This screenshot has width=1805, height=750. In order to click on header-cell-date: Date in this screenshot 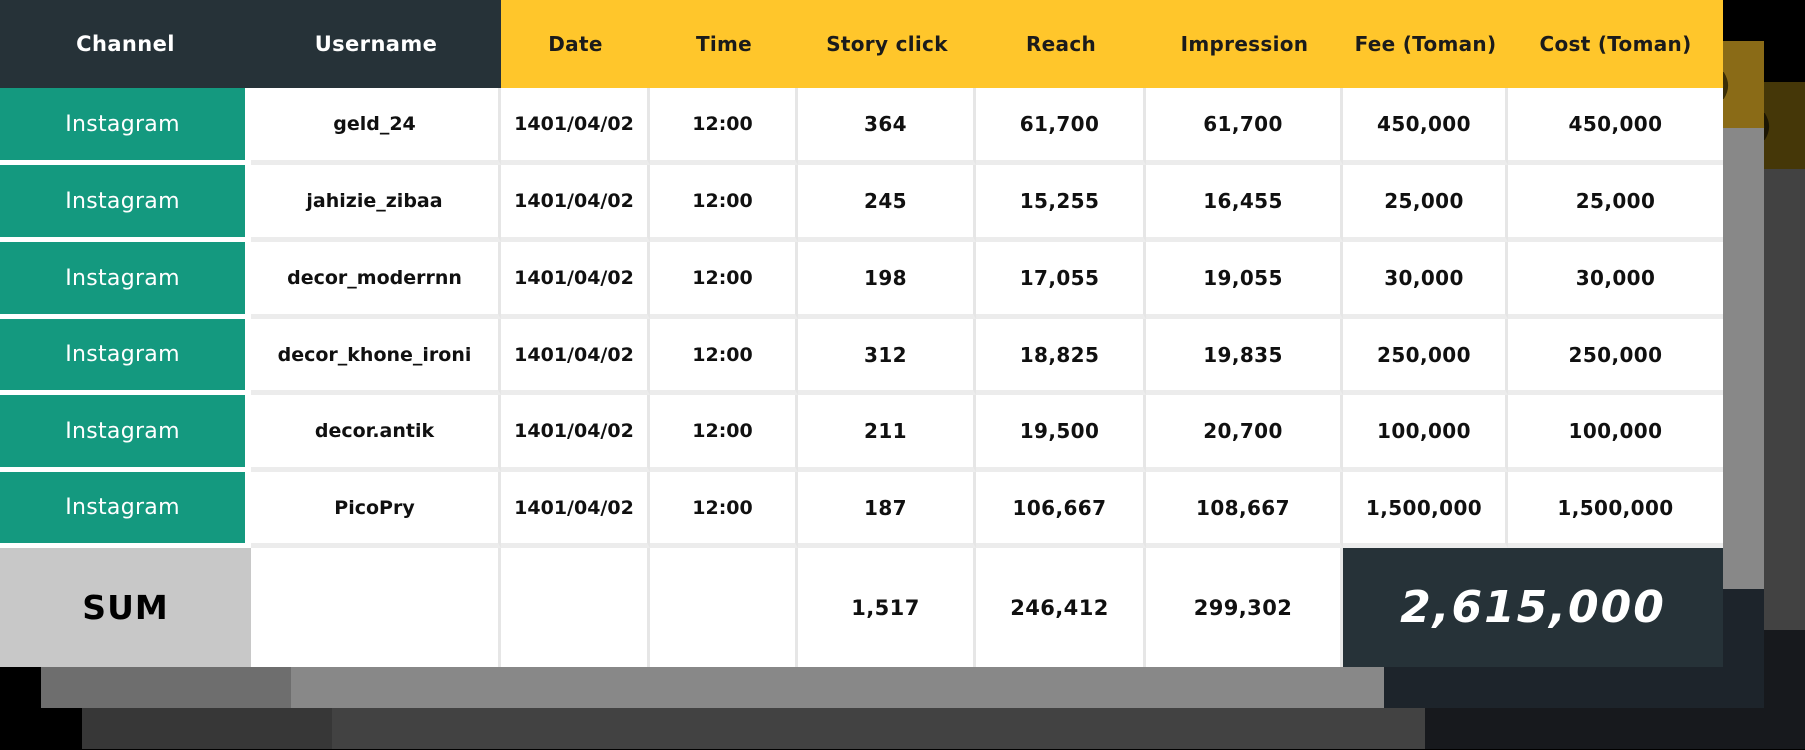, I will do `click(575, 44)`.